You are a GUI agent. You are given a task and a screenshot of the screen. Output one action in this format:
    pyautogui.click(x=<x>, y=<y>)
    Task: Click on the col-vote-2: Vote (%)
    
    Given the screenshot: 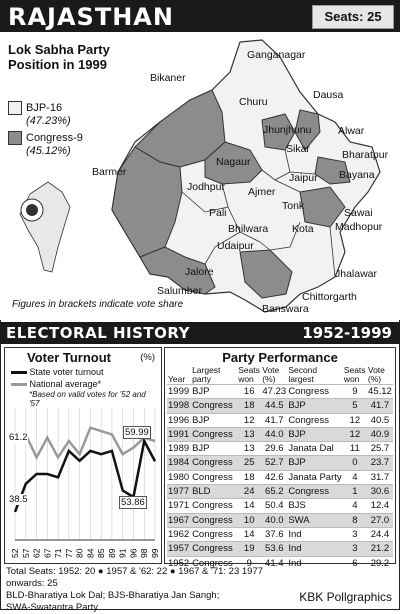 What is the action you would take?
    pyautogui.click(x=376, y=374)
    